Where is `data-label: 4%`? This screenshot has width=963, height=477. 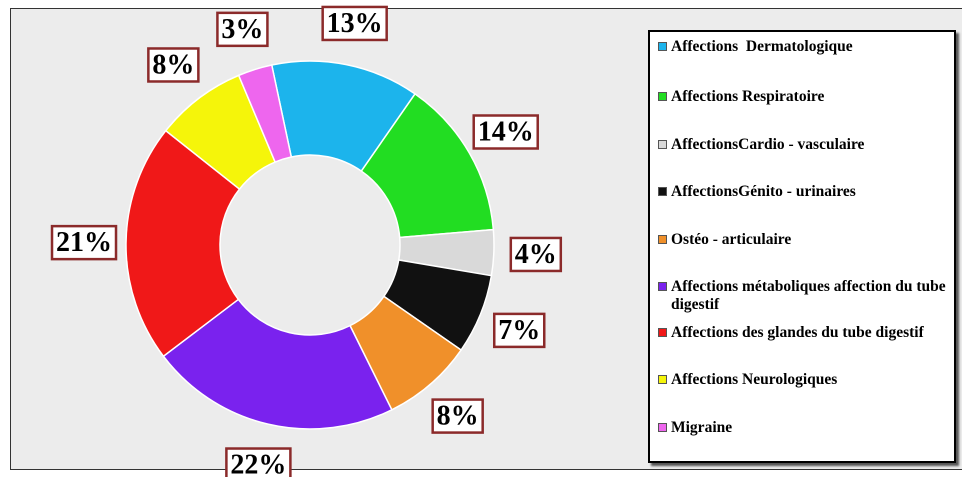 data-label: 4% is located at coordinates (536, 254).